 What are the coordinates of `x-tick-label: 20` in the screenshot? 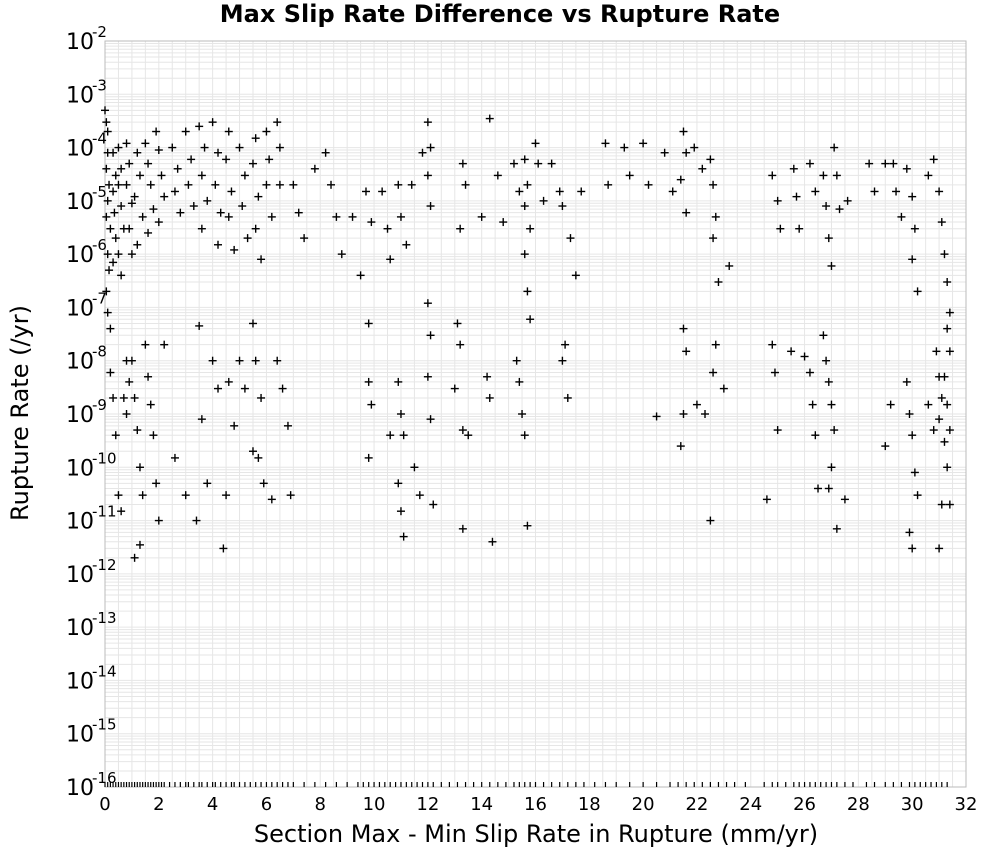 It's located at (643, 804).